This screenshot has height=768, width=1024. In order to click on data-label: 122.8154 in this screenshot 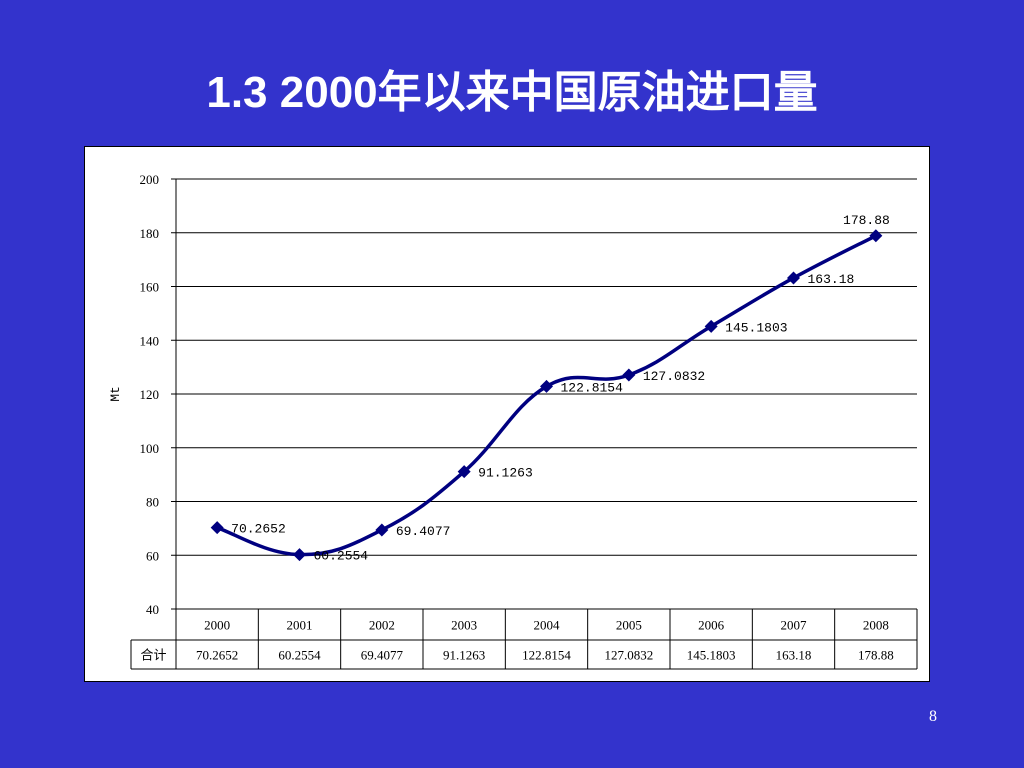, I will do `click(592, 387)`.